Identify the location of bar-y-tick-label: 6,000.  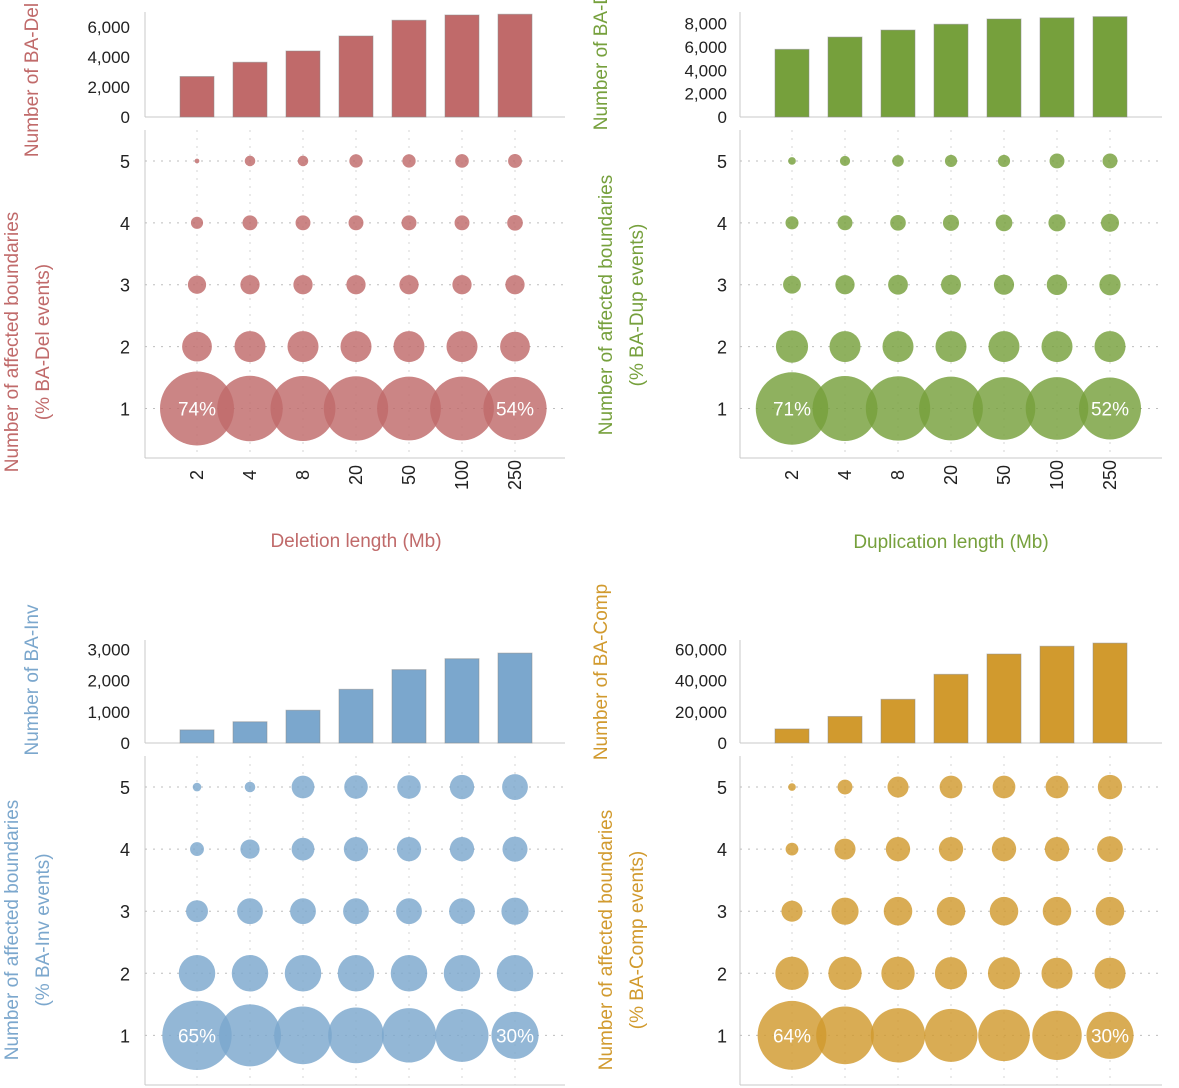
(705, 47).